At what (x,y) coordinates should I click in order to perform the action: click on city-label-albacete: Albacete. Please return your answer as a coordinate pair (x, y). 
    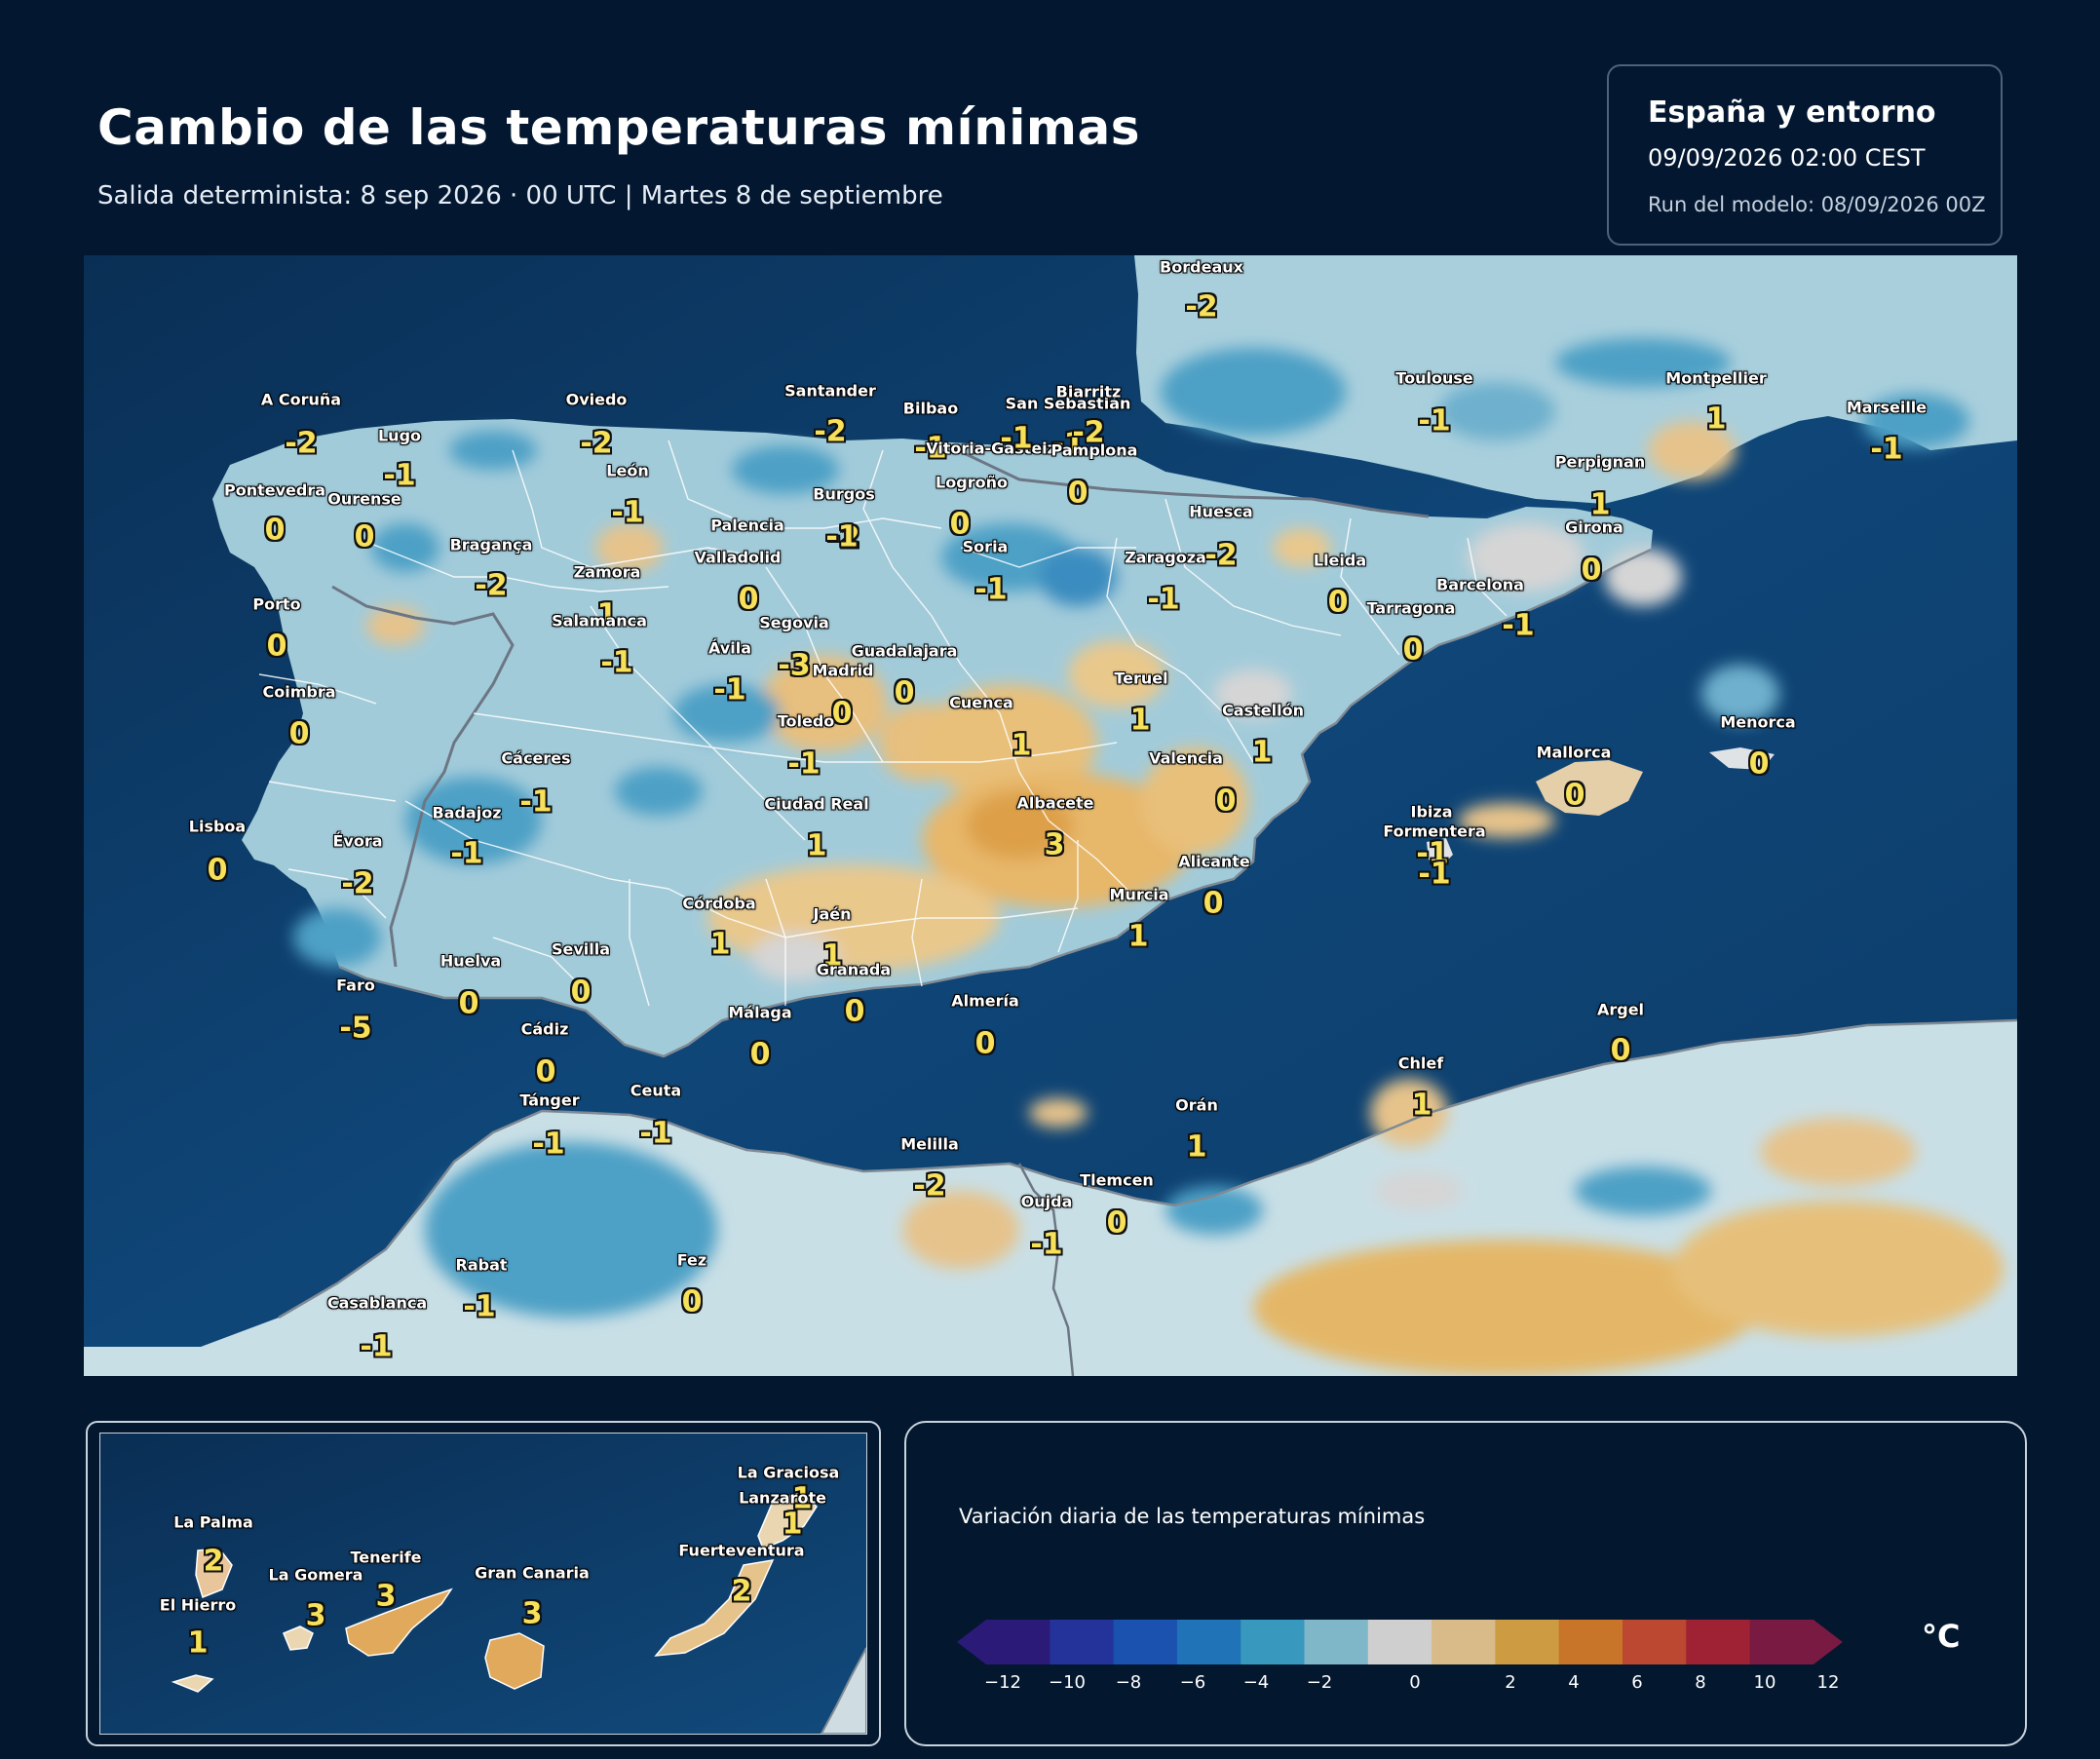
    Looking at the image, I should click on (1055, 803).